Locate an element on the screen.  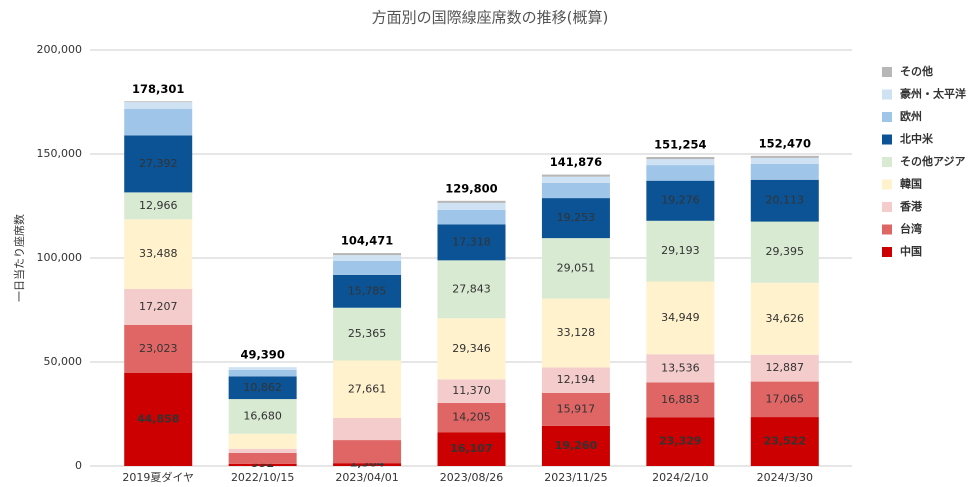
y-tick-label: 100,000 is located at coordinates (60, 257).